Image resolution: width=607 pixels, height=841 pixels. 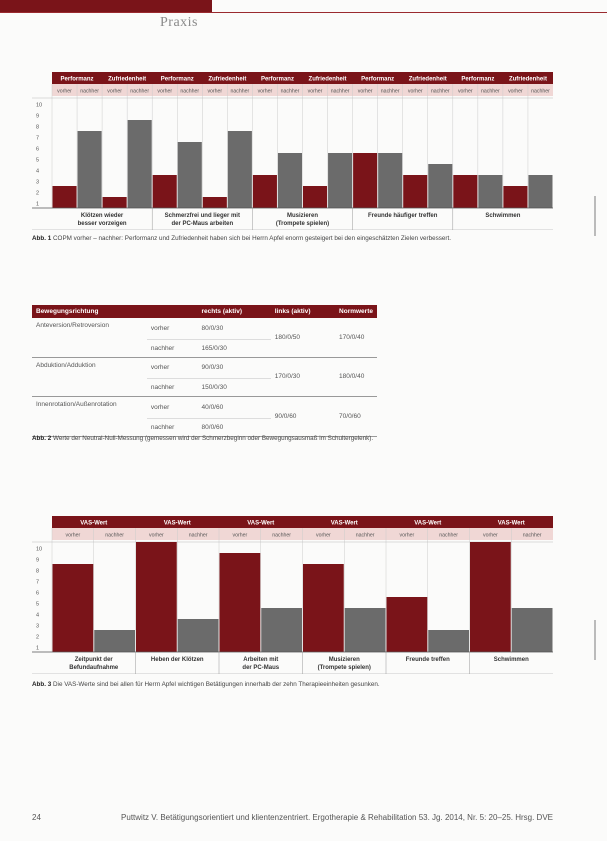 What do you see at coordinates (356, 338) in the screenshot?
I see `norm-value-cell: 170/0/40` at bounding box center [356, 338].